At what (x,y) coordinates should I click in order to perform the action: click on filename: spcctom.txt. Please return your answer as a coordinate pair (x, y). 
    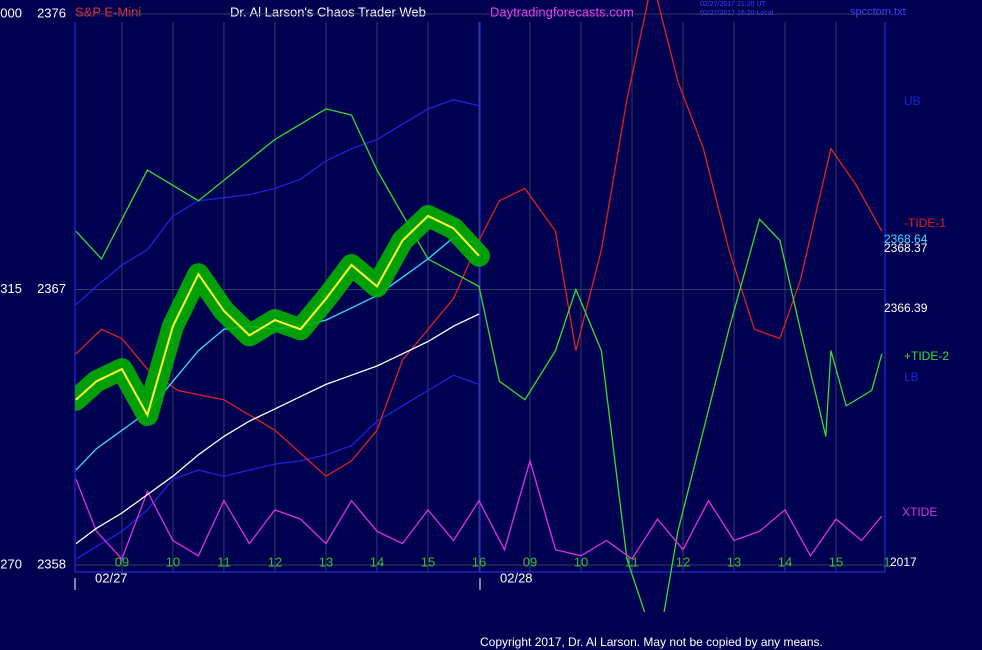
    Looking at the image, I should click on (878, 12).